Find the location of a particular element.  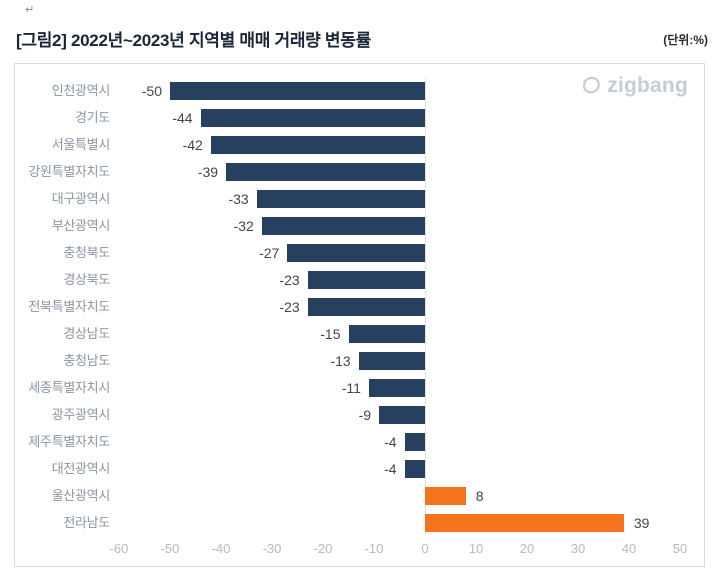

value-label: 39 is located at coordinates (641, 523).